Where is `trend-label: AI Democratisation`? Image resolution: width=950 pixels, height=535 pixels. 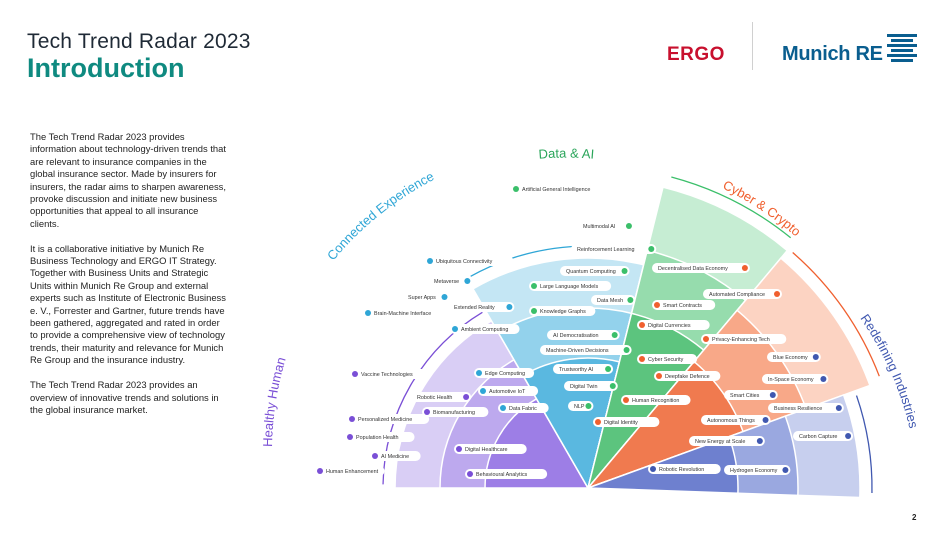
trend-label: AI Democratisation is located at coordinates (576, 336).